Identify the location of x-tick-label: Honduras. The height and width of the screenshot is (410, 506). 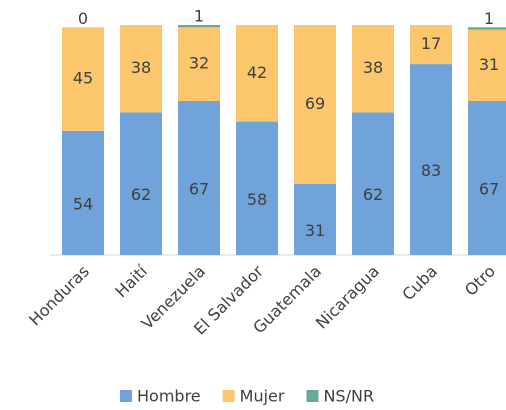
(59, 296).